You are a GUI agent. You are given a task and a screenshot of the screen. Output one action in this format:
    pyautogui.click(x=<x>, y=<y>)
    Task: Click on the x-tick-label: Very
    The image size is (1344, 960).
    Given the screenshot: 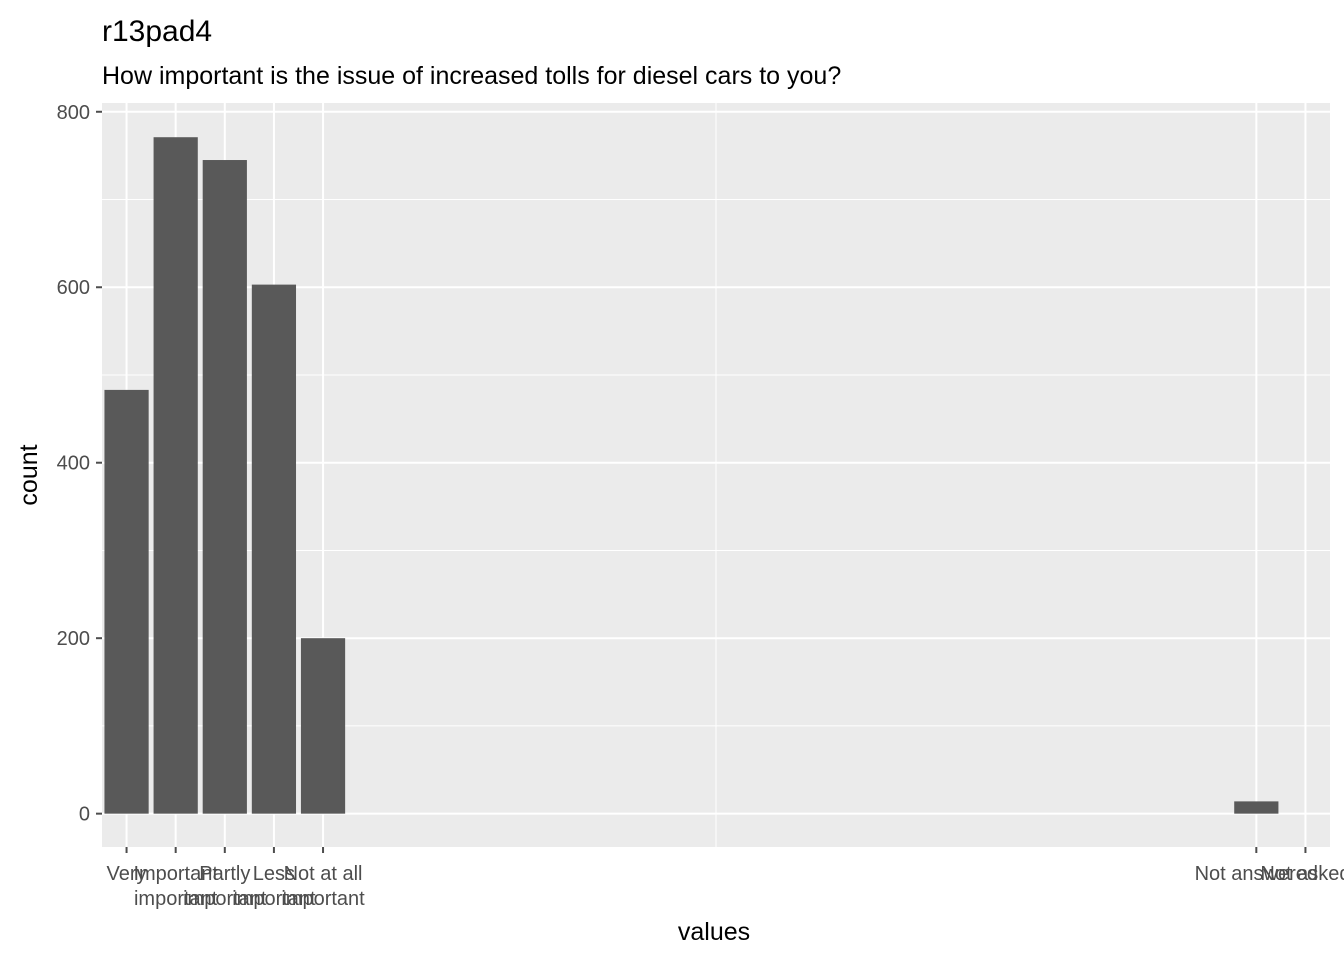 What is the action you would take?
    pyautogui.click(x=127, y=874)
    